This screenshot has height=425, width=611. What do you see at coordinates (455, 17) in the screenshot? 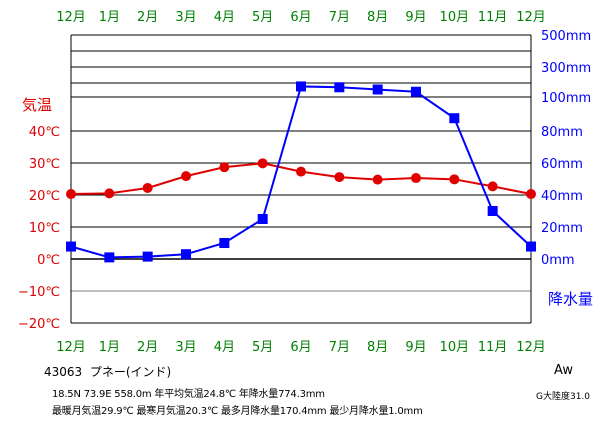
I see `month-label-top: 10月` at bounding box center [455, 17].